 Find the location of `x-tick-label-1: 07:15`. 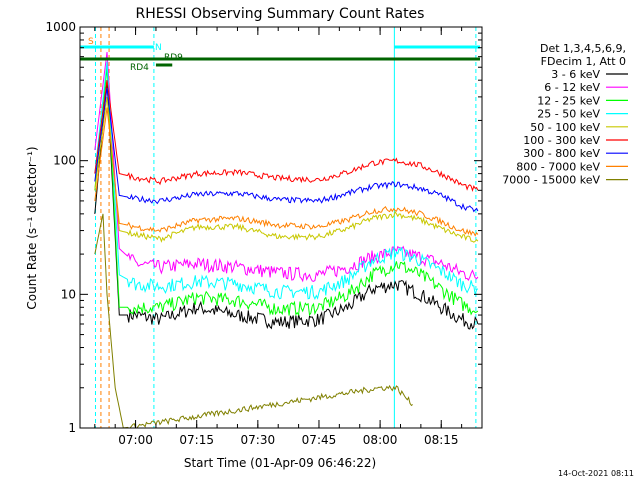

x-tick-label-1: 07:15 is located at coordinates (196, 440).